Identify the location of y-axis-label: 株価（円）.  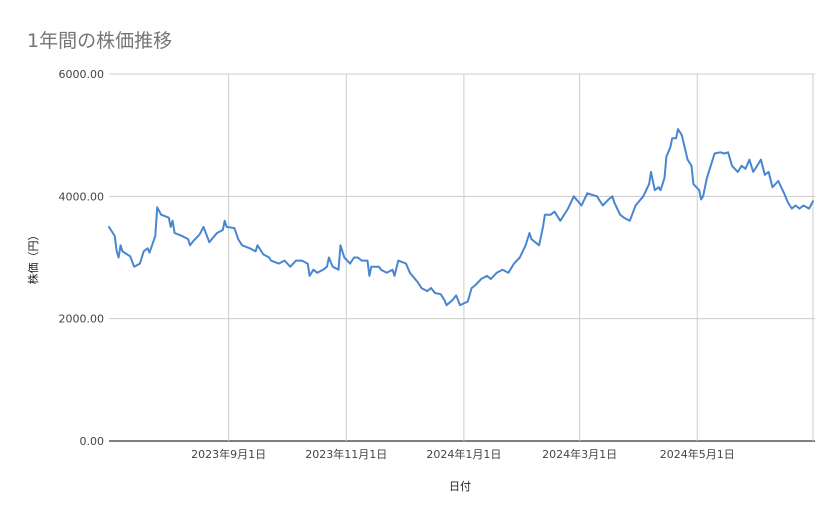
(33, 257).